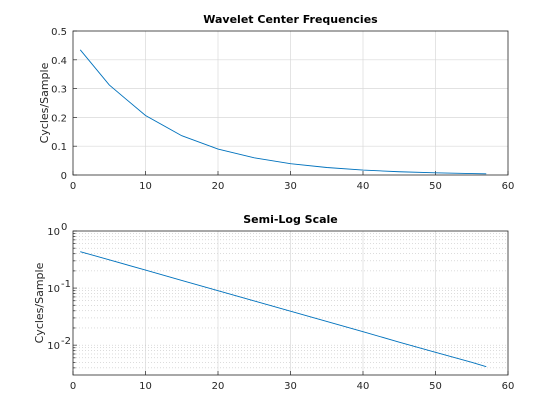 Image resolution: width=560 pixels, height=420 pixels. What do you see at coordinates (66, 284) in the screenshot?
I see `y-tick-exponent: -1` at bounding box center [66, 284].